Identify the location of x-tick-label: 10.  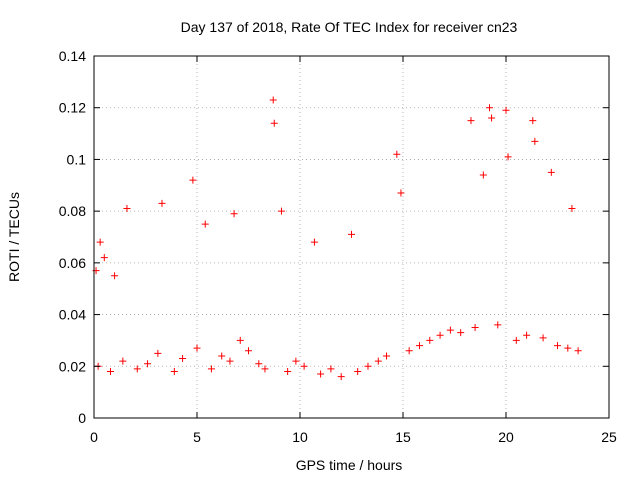
(300, 437).